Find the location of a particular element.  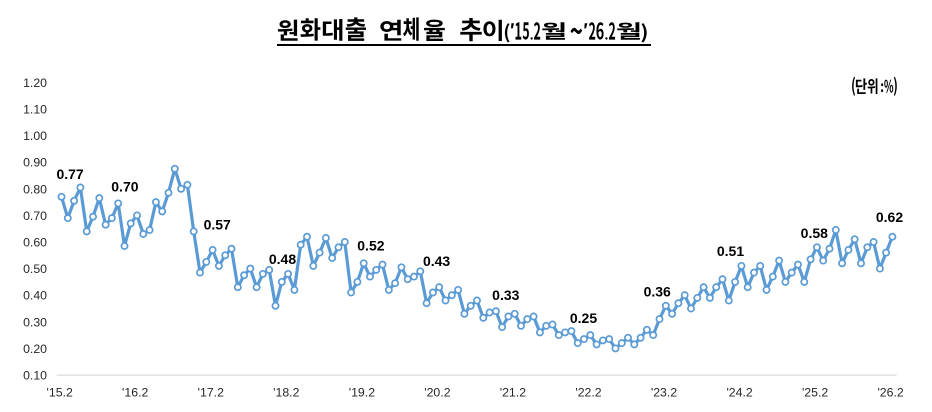

svg-text: 0.57 is located at coordinates (217, 224).